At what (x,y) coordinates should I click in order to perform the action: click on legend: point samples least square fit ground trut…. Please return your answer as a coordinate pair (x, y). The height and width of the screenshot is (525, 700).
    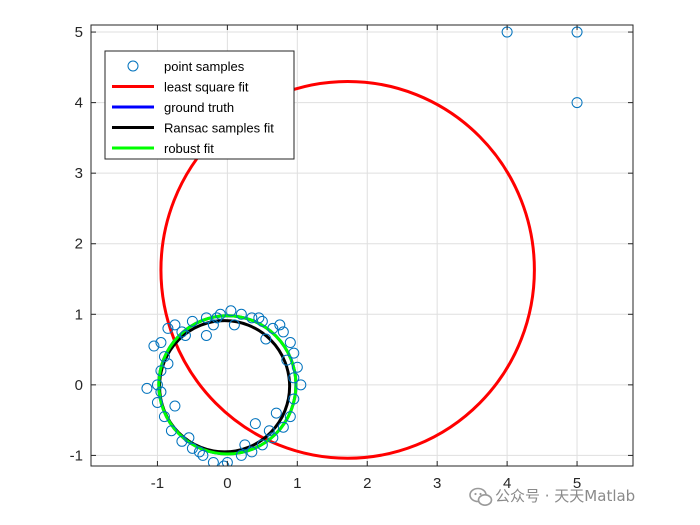
    Looking at the image, I should click on (199, 105).